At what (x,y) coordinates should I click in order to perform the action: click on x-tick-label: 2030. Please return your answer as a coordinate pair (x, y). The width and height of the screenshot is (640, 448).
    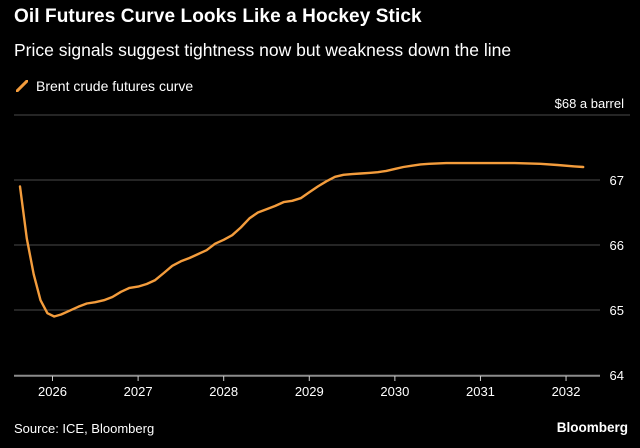
    Looking at the image, I should click on (394, 391).